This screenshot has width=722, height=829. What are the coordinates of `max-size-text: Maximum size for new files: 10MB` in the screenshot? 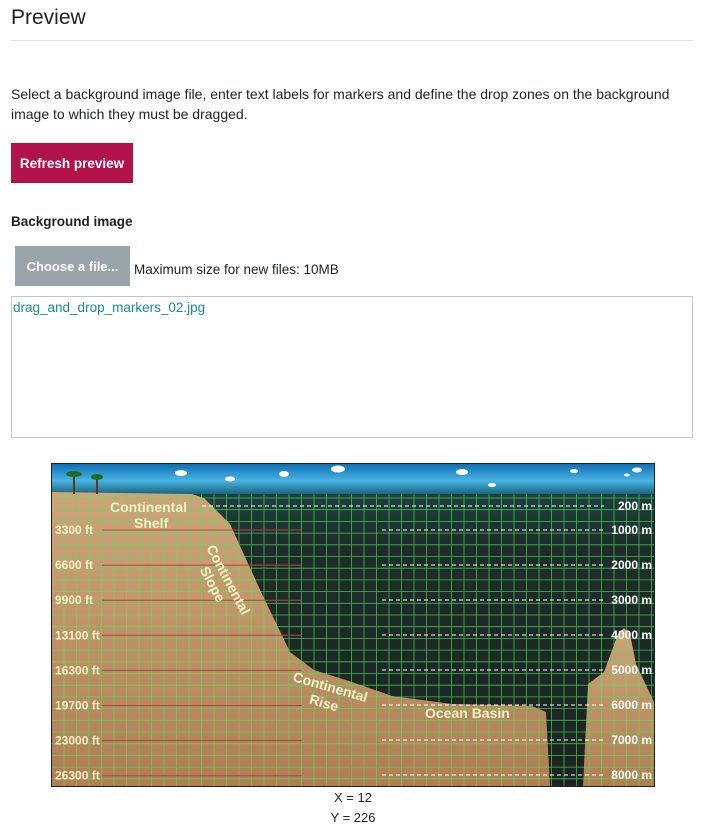 It's located at (236, 269).